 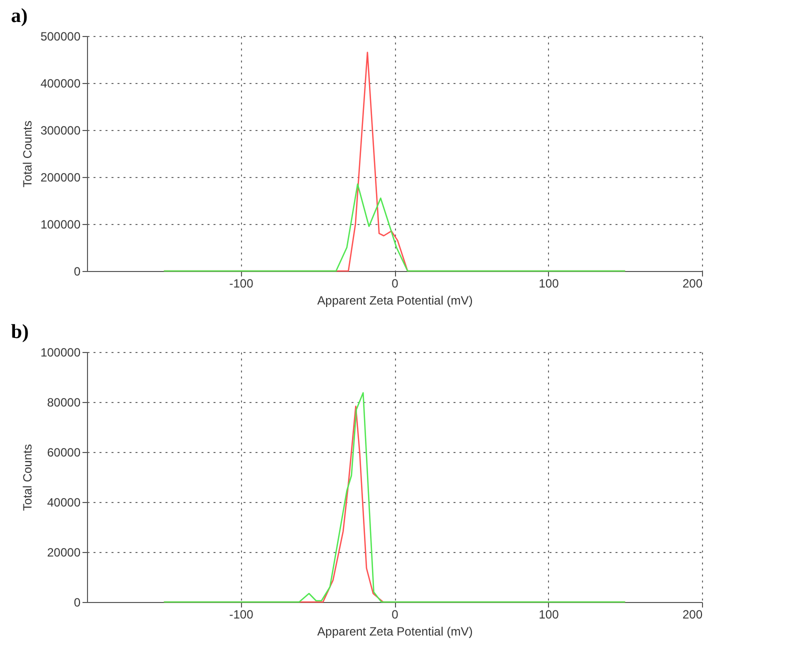 I want to click on y-tick-label: 60000, so click(x=64, y=453).